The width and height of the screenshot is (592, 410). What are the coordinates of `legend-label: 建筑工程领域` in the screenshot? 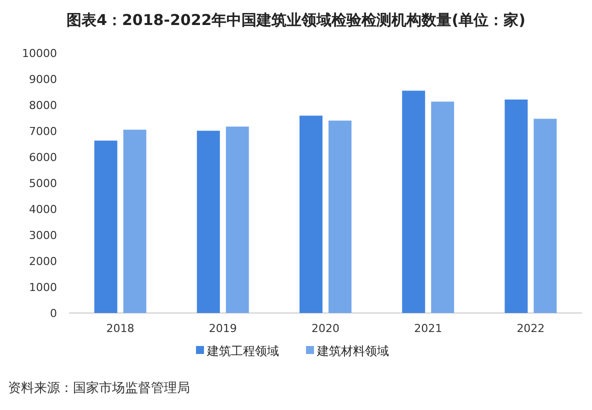 It's located at (242, 351).